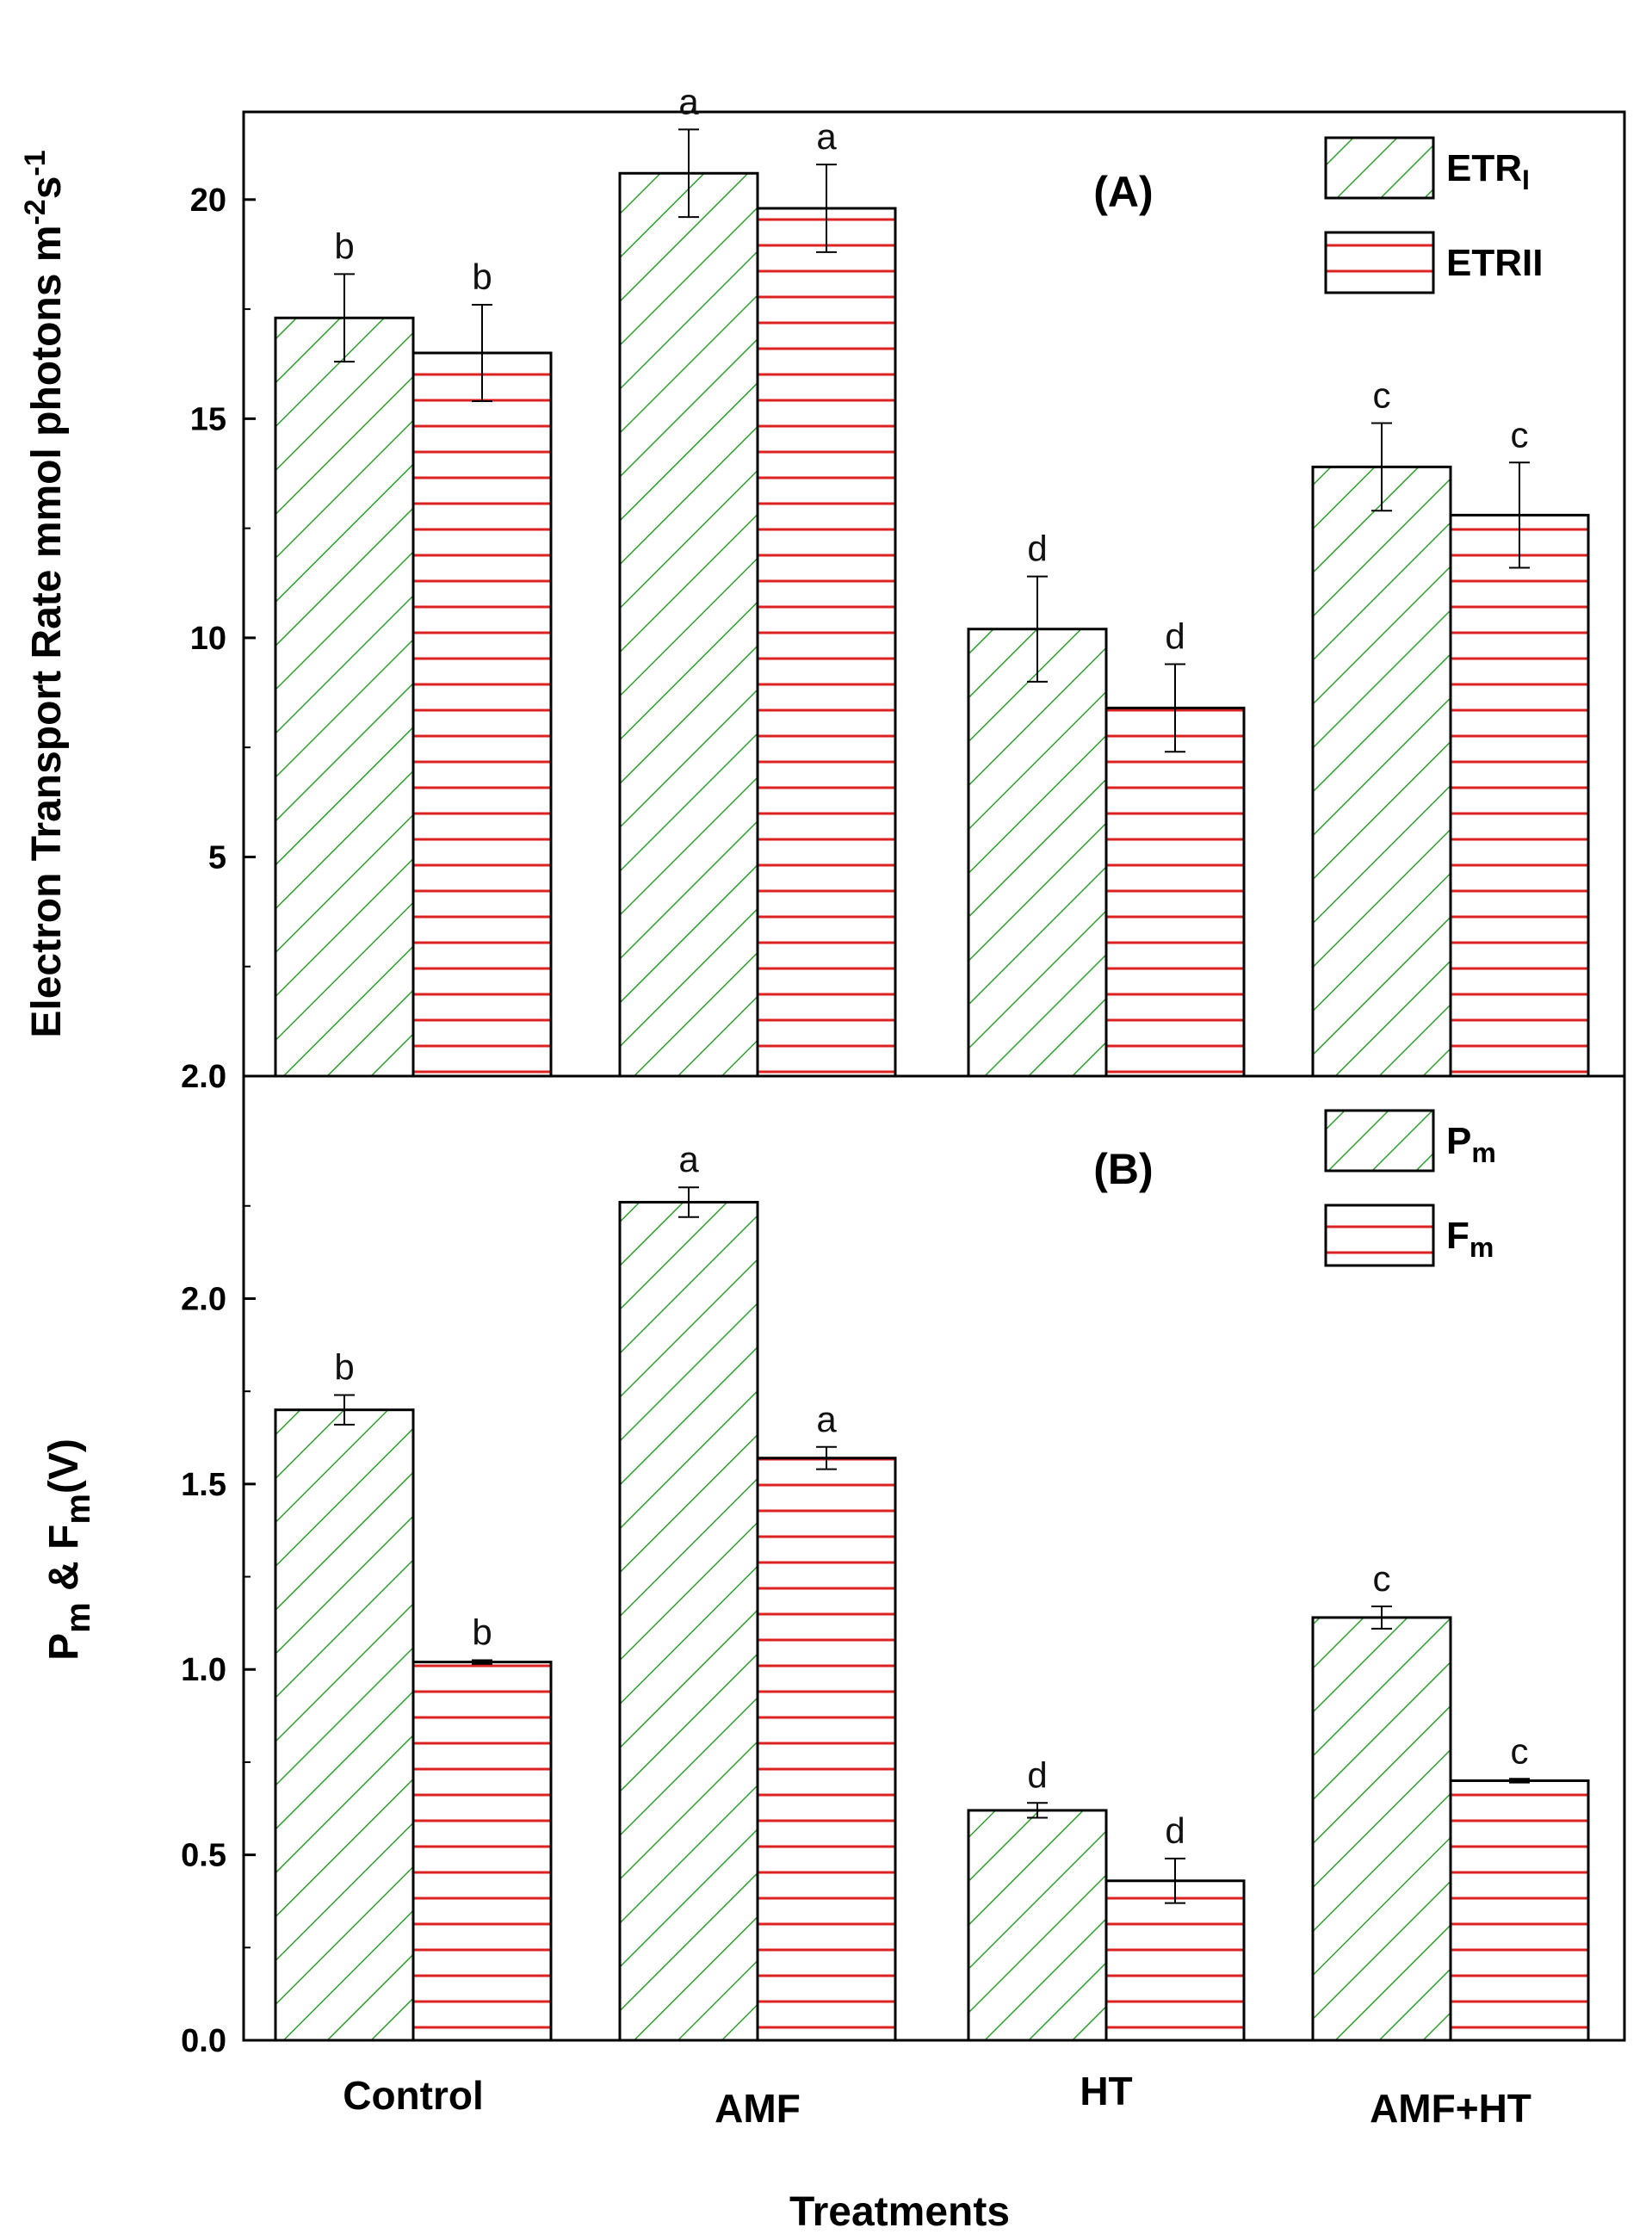 Image resolution: width=1652 pixels, height=2240 pixels. I want to click on bar-Fm-Control, so click(482, 1851).